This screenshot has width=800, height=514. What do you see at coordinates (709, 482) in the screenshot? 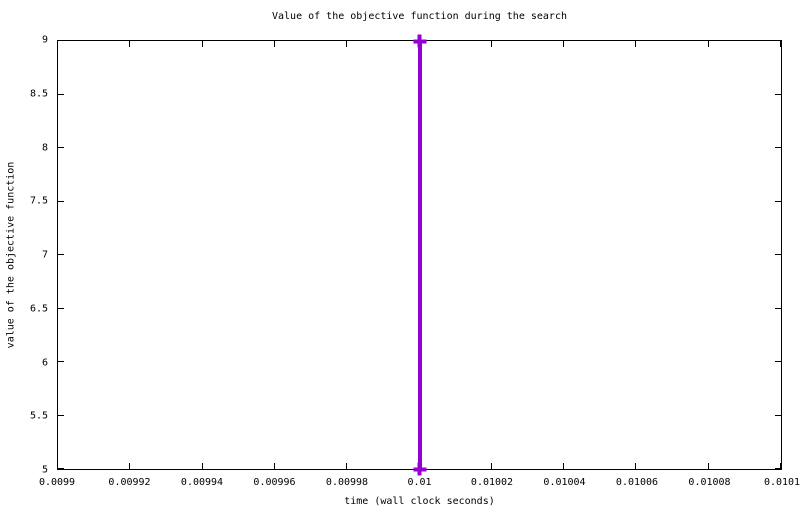
I see `x-tick-label: 0.01008` at bounding box center [709, 482].